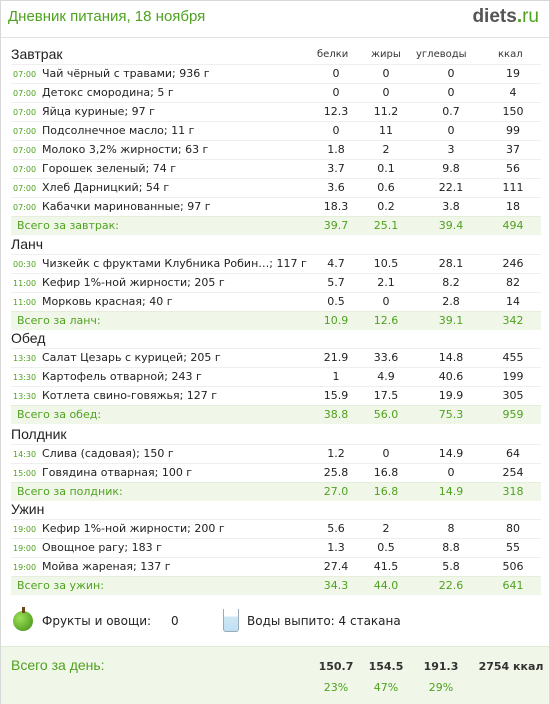  Describe the element at coordinates (386, 301) in the screenshot. I see `food-fat: 0` at that location.